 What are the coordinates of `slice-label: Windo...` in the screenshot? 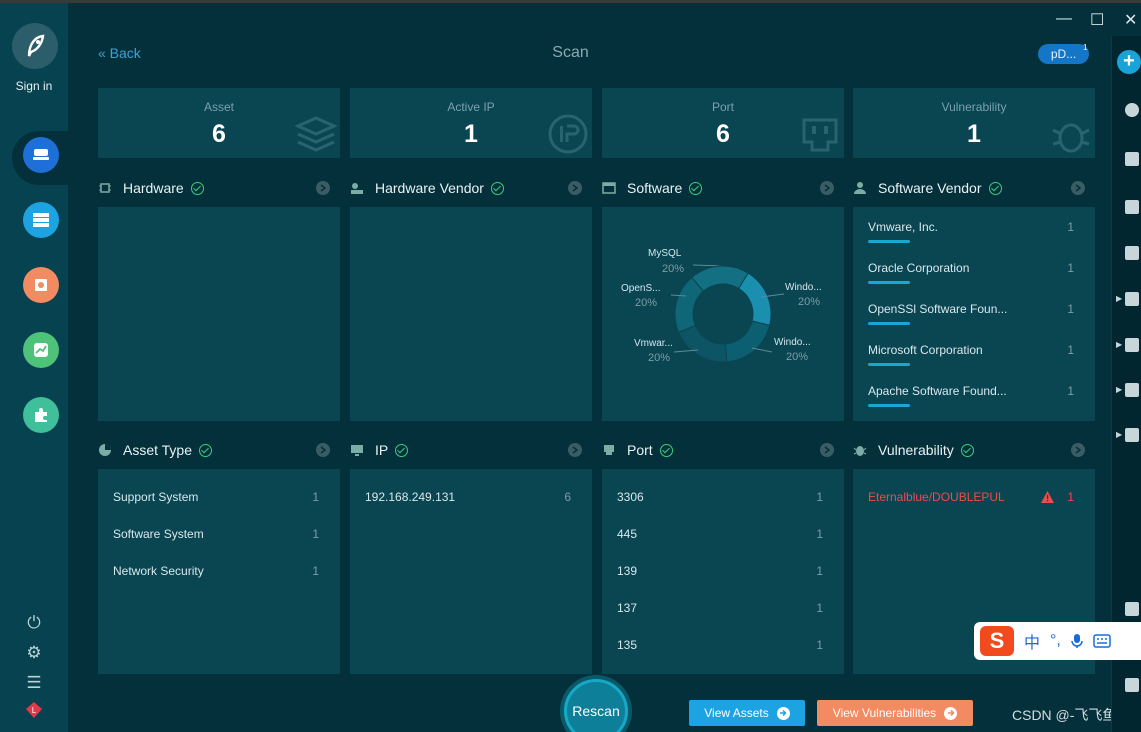 It's located at (803, 287).